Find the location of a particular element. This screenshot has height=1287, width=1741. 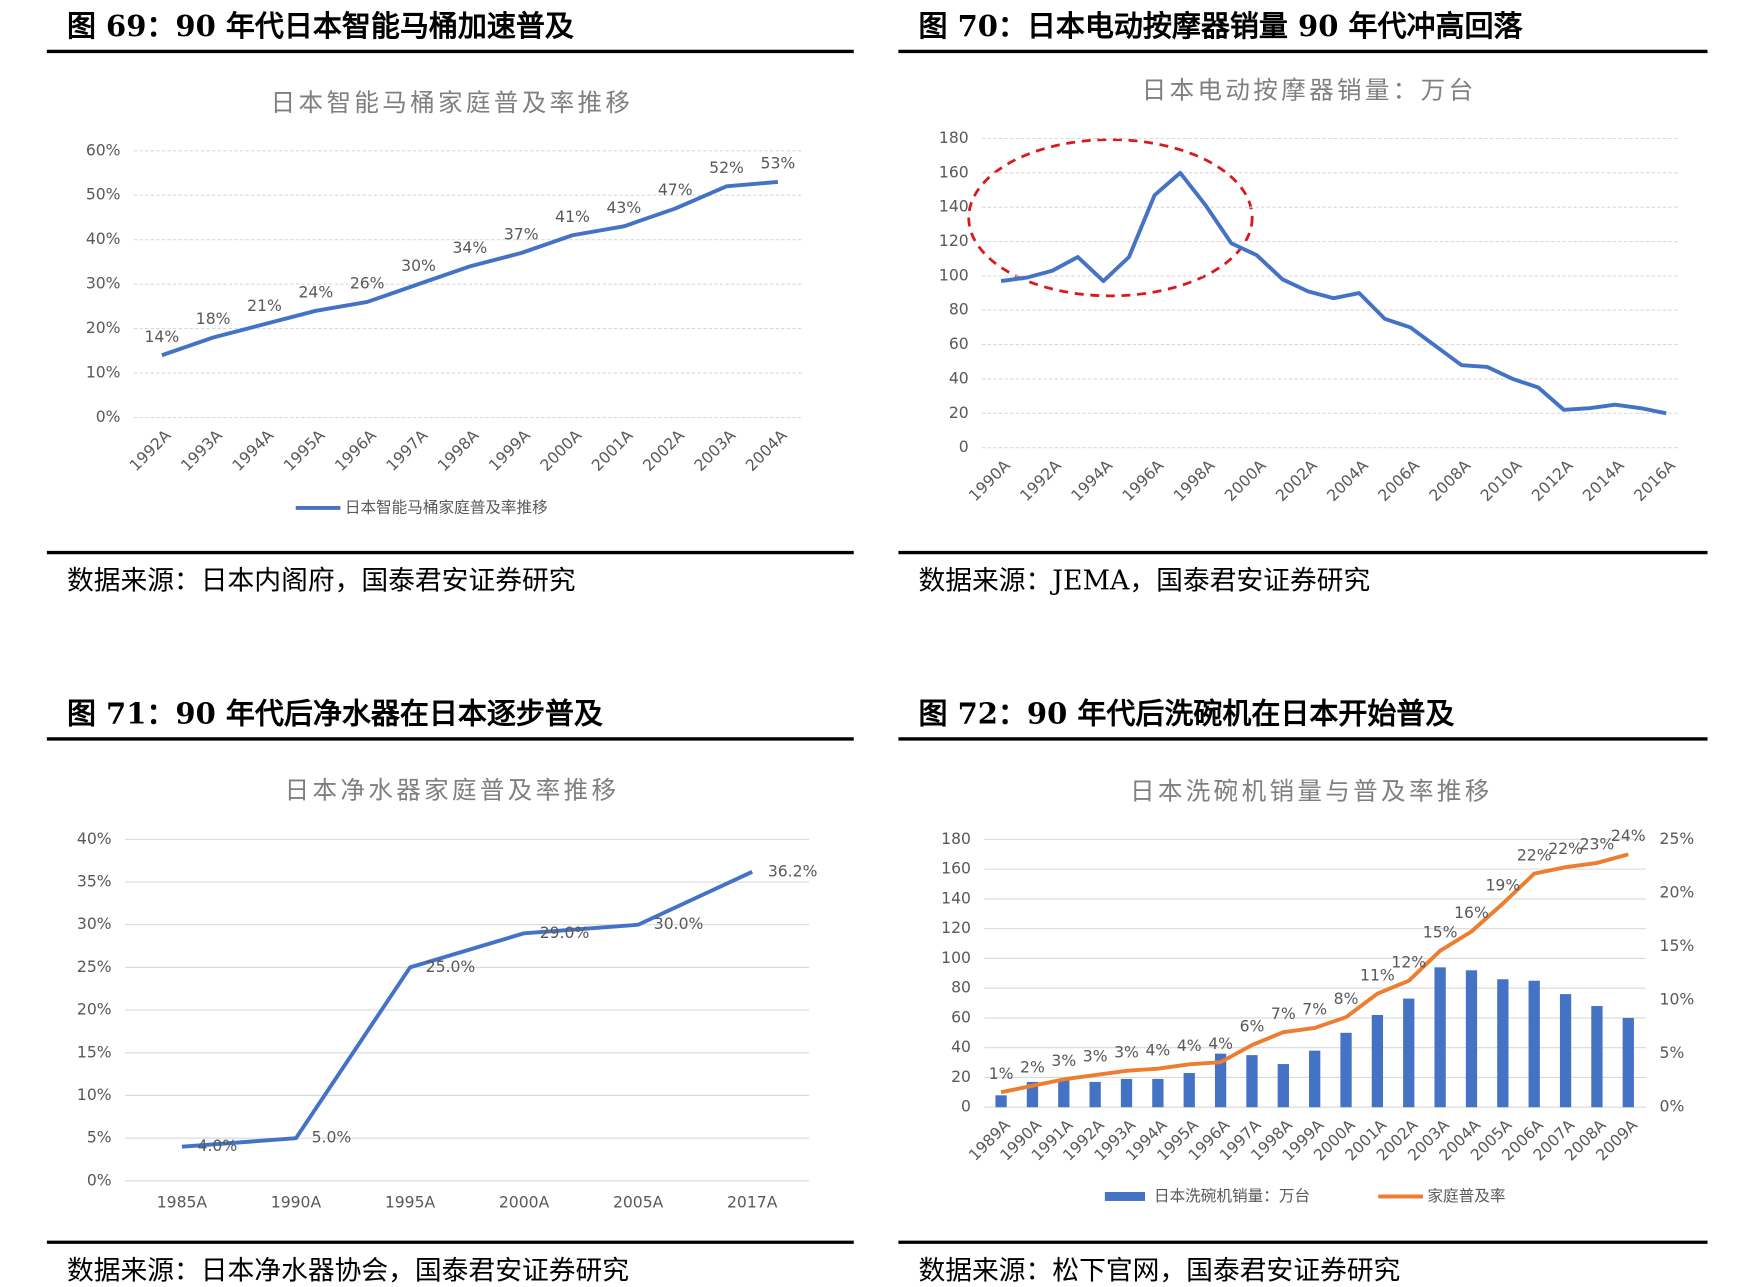

legend-label: 家庭普及率 is located at coordinates (1466, 1196).